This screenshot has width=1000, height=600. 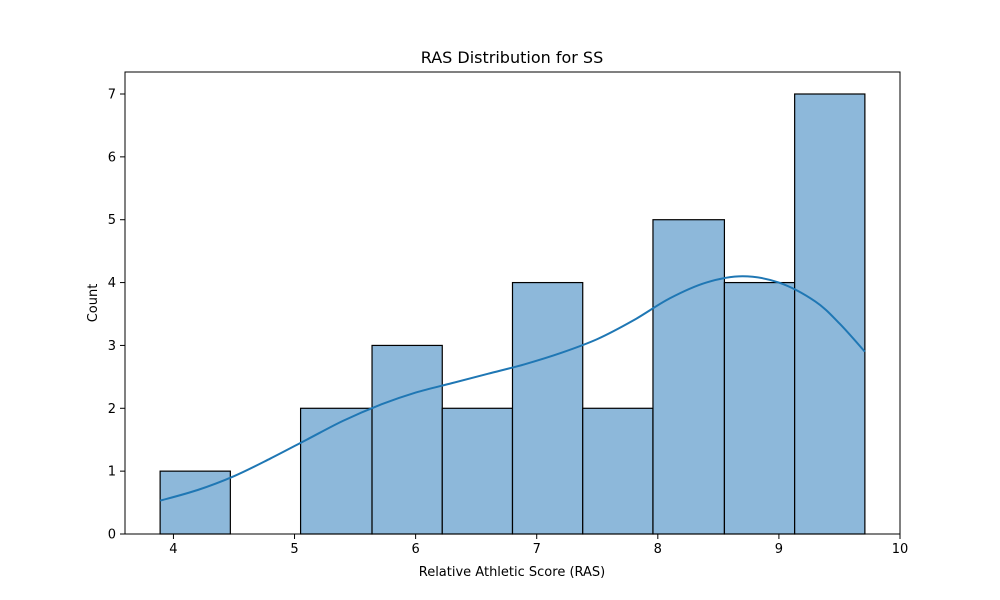 I want to click on y-tick-label: 1, so click(x=112, y=472).